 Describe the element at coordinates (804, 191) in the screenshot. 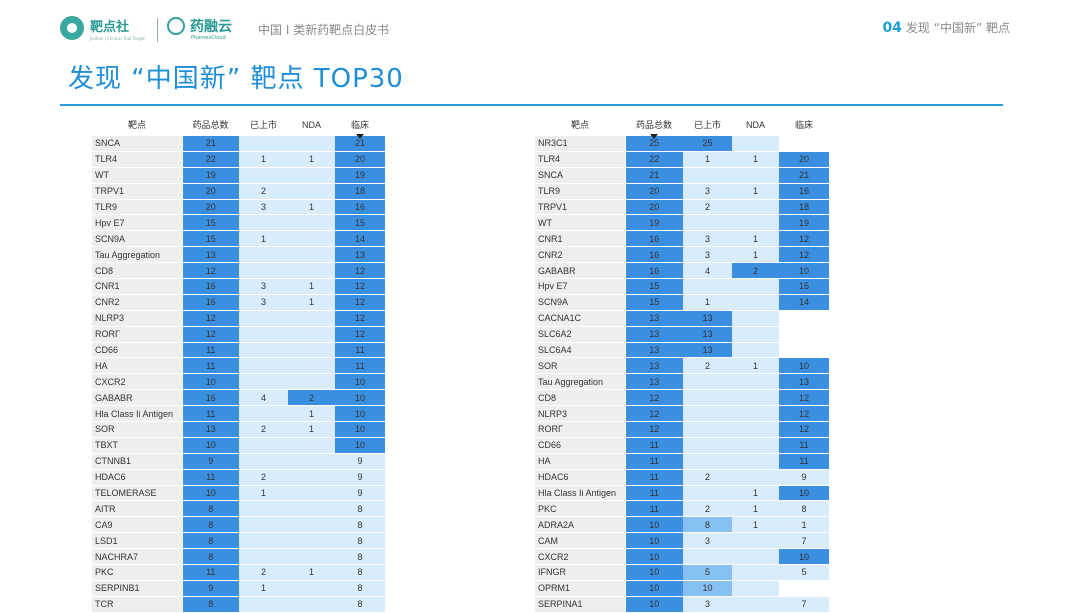

I see `clinical-cell: 16` at that location.